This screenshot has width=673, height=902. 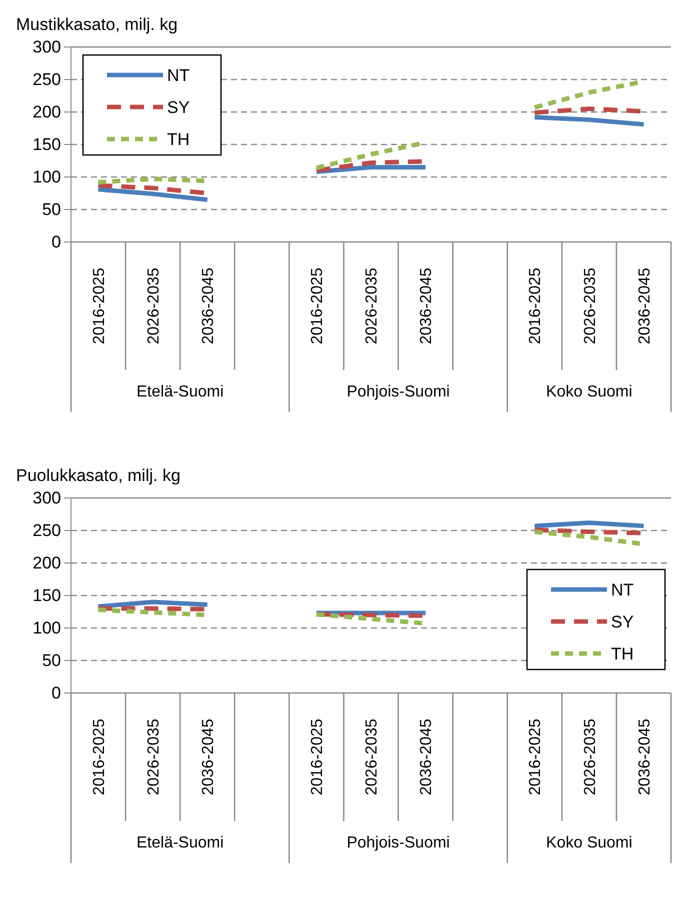 I want to click on chart-title: Puolukkasato, milj. kg, so click(x=98, y=475).